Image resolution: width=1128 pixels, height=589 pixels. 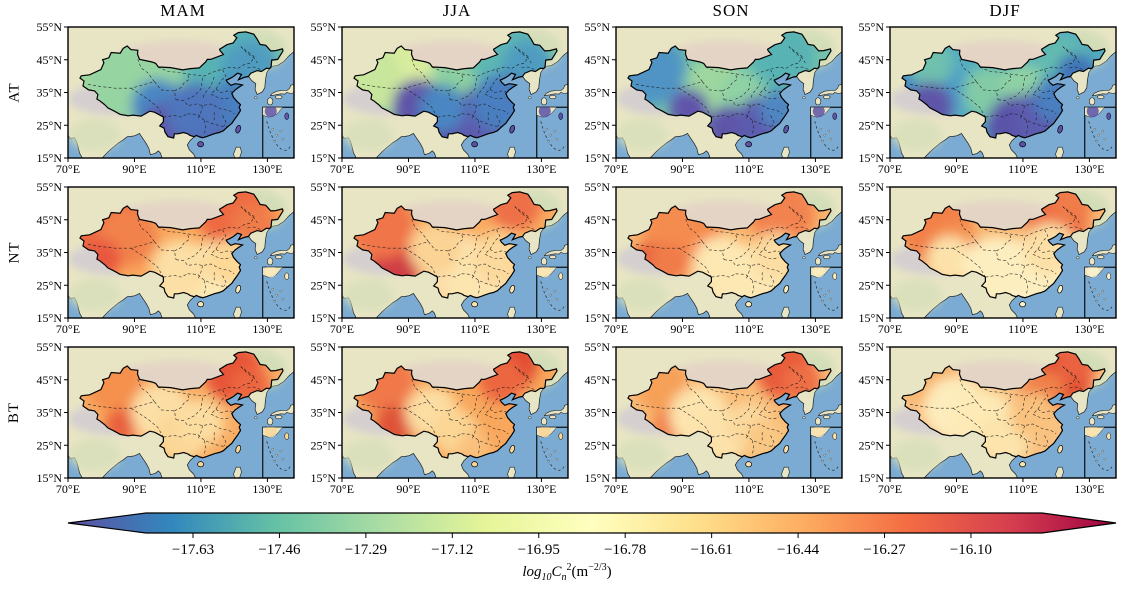 I want to click on colorbar-tick-label: −16.44, so click(x=798, y=550).